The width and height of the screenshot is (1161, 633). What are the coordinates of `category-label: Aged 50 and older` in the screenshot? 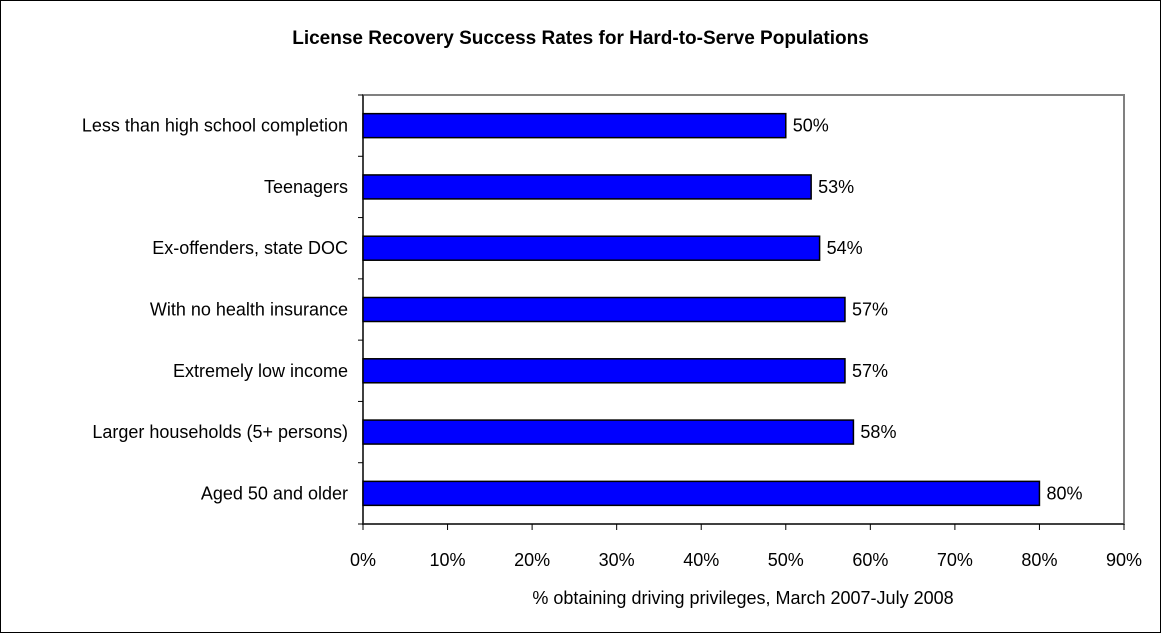 It's located at (274, 493).